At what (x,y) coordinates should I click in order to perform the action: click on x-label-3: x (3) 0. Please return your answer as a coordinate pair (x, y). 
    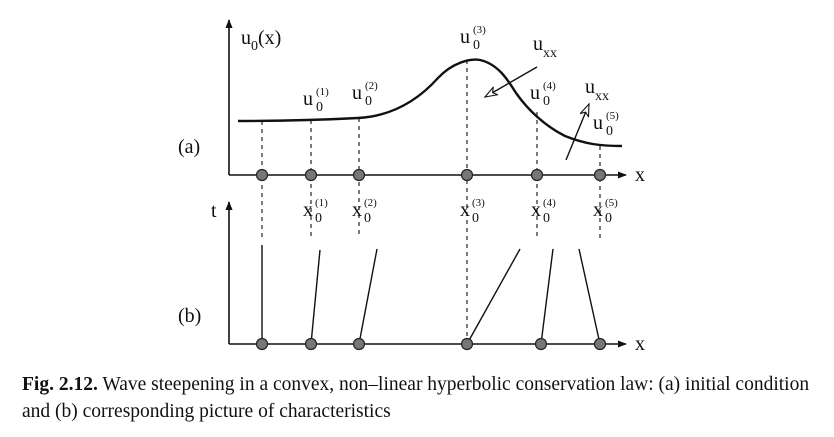
    Looking at the image, I should click on (472, 211).